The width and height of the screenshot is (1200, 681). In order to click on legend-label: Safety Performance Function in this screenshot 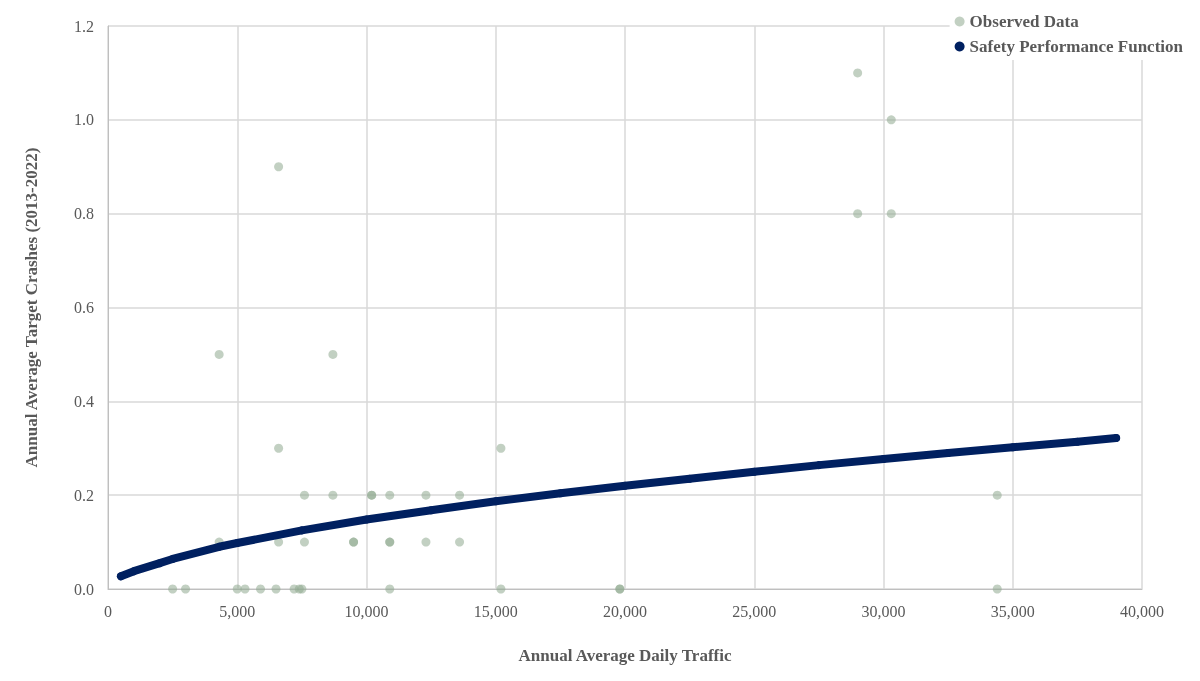, I will do `click(1076, 46)`.